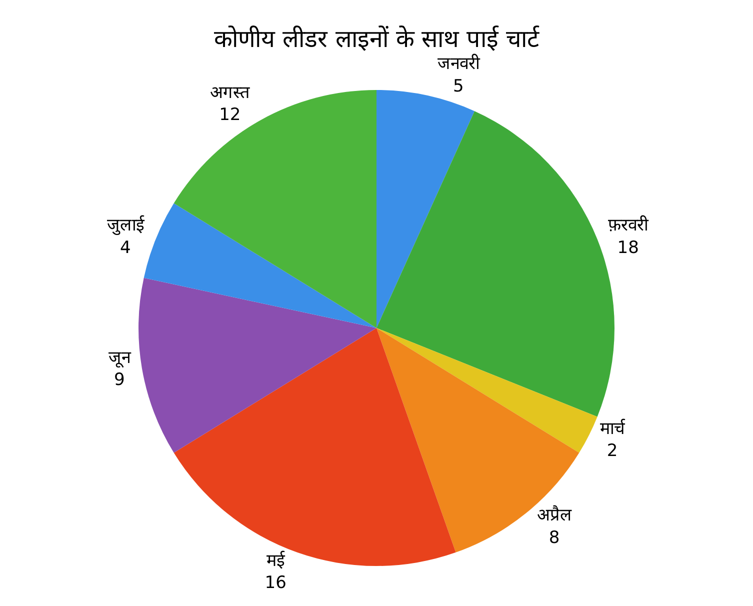 This screenshot has height=606, width=753. What do you see at coordinates (120, 358) in the screenshot?
I see `slice-label: जून` at bounding box center [120, 358].